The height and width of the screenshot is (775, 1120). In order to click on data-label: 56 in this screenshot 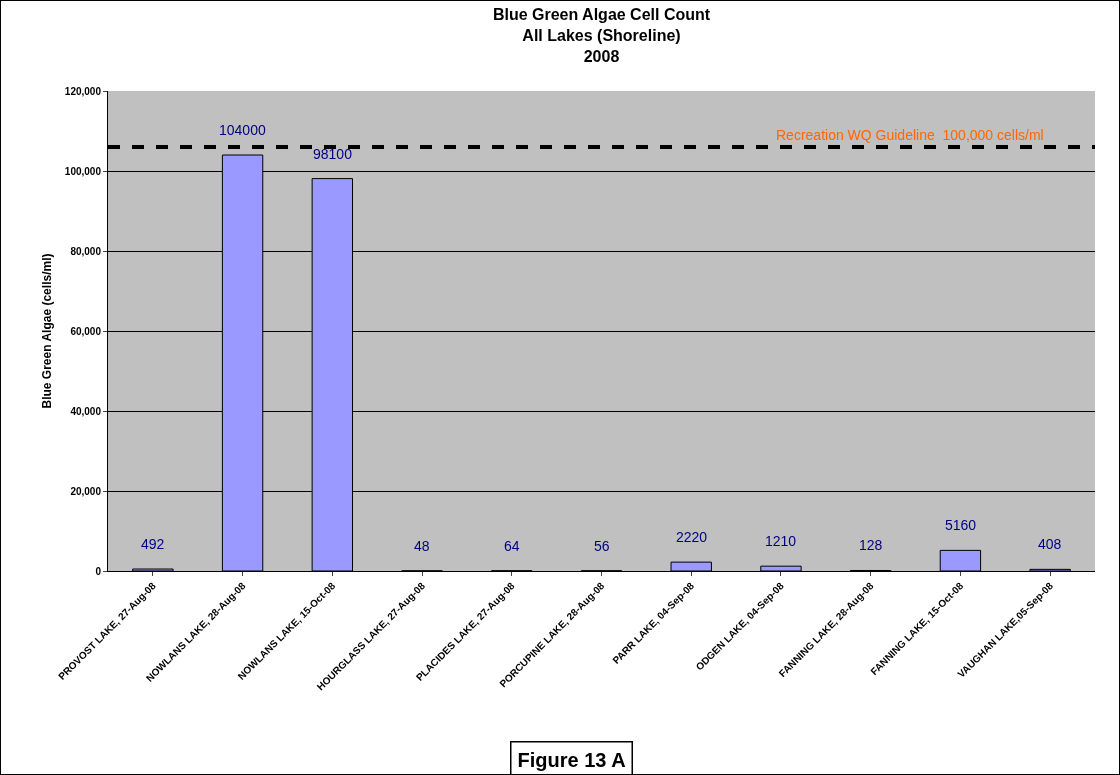, I will do `click(602, 546)`.